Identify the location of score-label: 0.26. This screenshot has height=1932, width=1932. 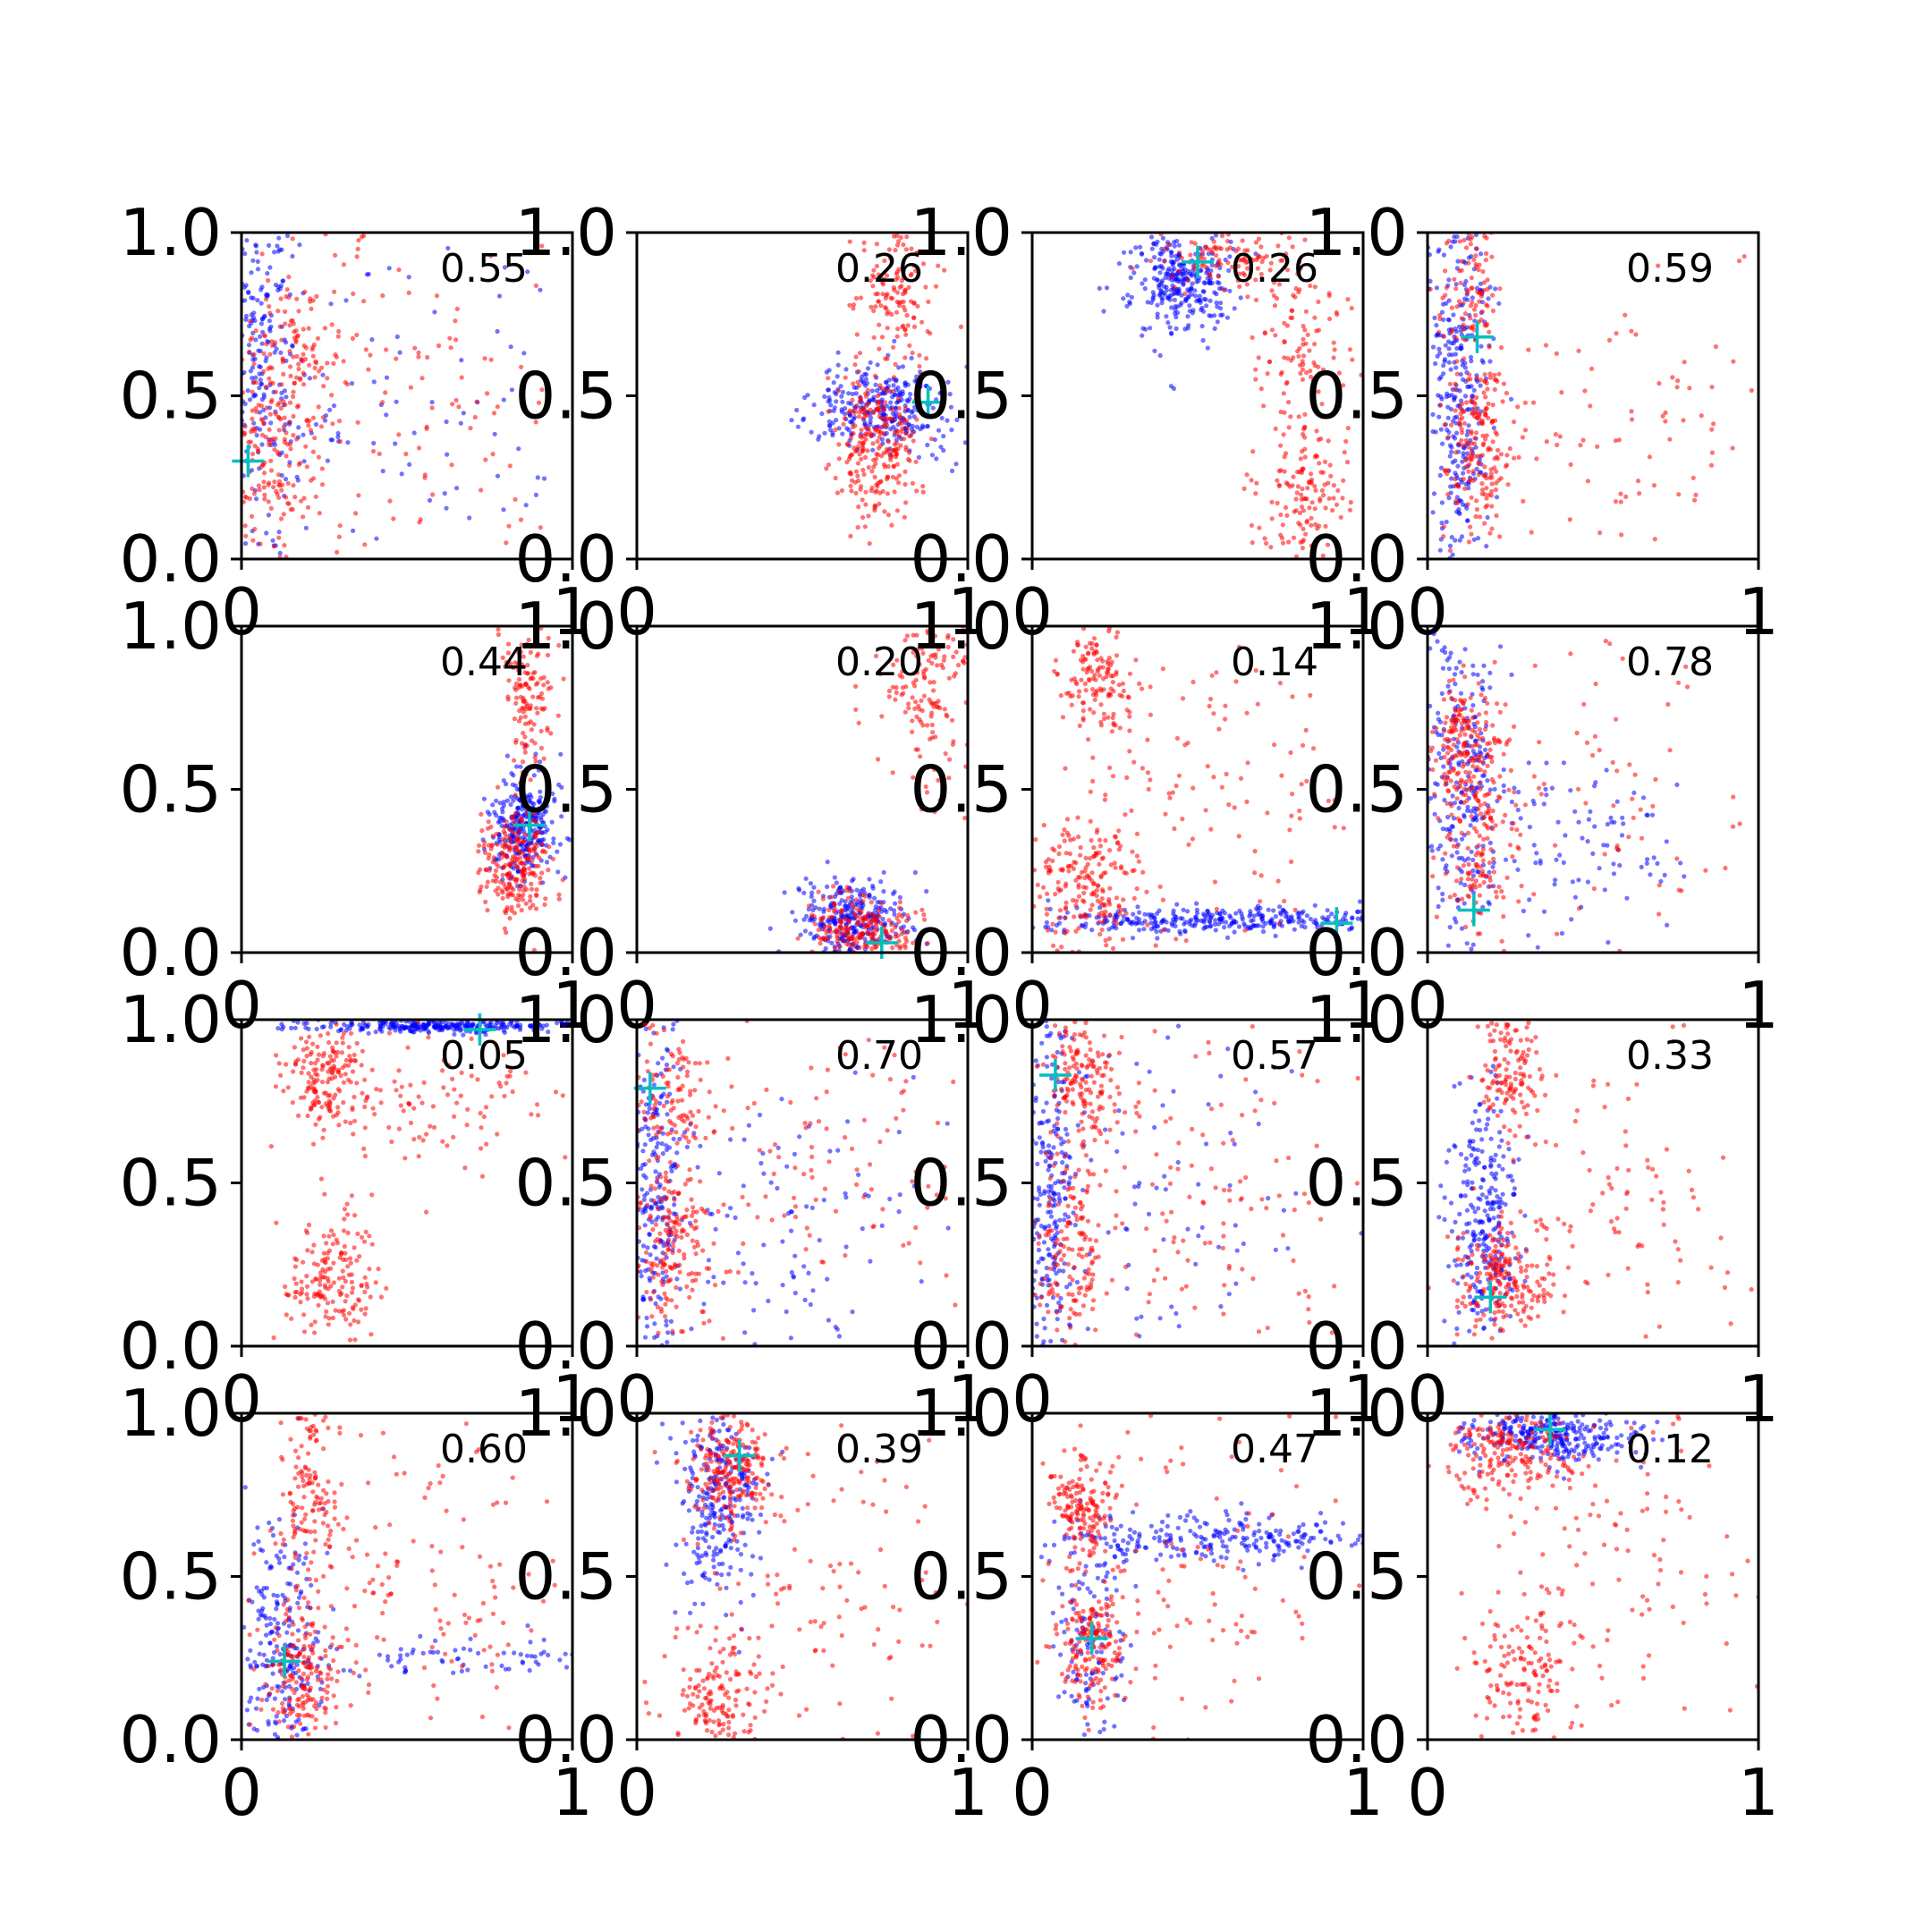
(1274, 269).